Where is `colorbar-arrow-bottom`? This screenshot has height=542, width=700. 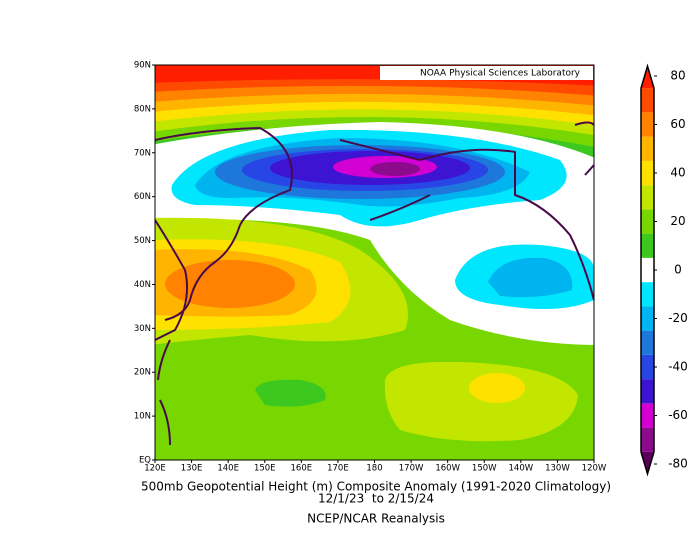
colorbar-arrow-bottom is located at coordinates (647, 462).